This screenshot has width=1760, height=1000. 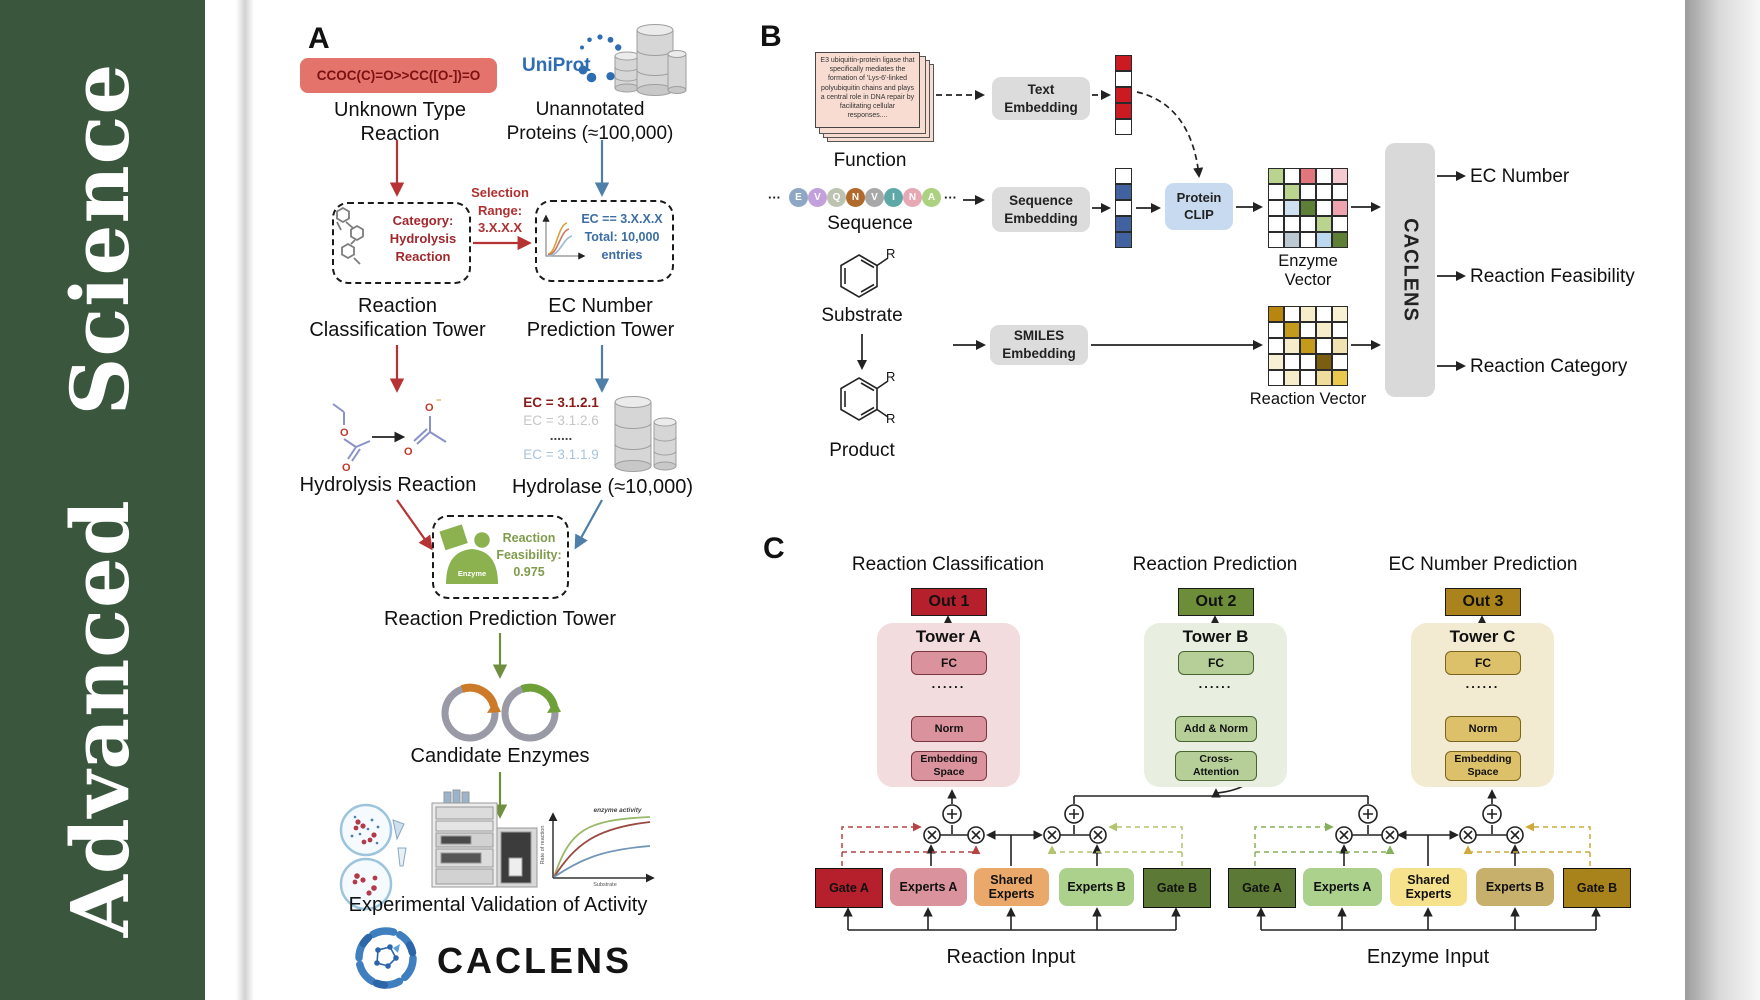 I want to click on panelC-gate-dashes, so click(x=1216, y=844).